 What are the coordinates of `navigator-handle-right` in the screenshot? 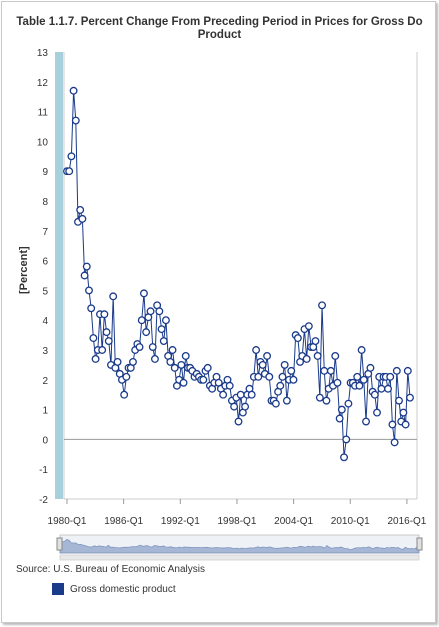 It's located at (419, 544).